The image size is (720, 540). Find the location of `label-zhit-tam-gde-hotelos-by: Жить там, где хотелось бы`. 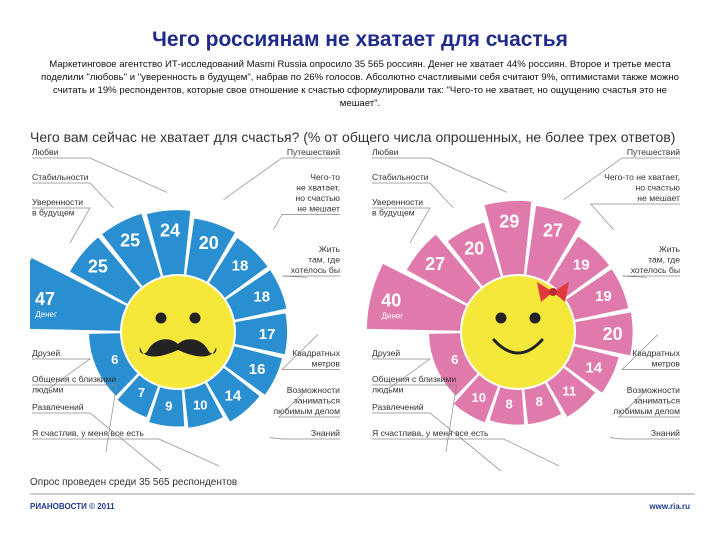

label-zhit-tam-gde-hotelos-by: Жить там, где хотелось бы is located at coordinates (316, 259).